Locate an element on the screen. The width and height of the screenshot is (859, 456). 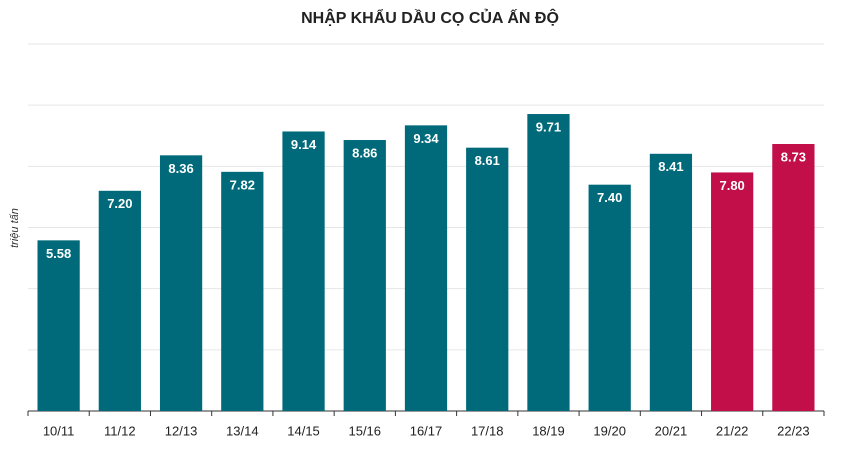
x-tick-label: 17/18 is located at coordinates (487, 430).